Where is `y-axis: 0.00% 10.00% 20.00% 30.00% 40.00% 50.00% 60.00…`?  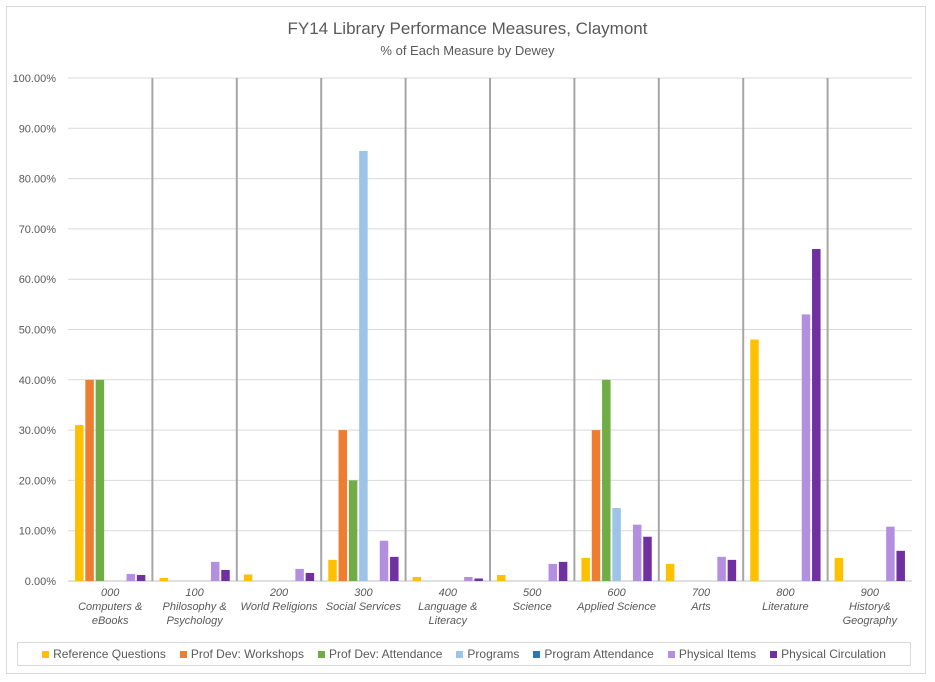
y-axis: 0.00% 10.00% 20.00% 30.00% 40.00% 50.00% 60.00… is located at coordinates (35, 330).